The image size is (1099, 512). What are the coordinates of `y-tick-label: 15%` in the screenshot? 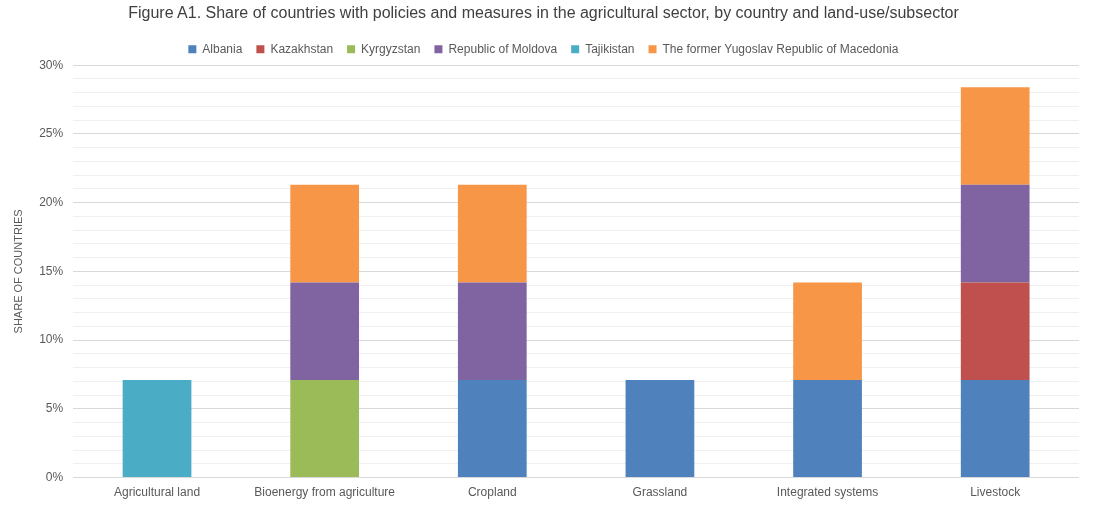 It's located at (51, 270).